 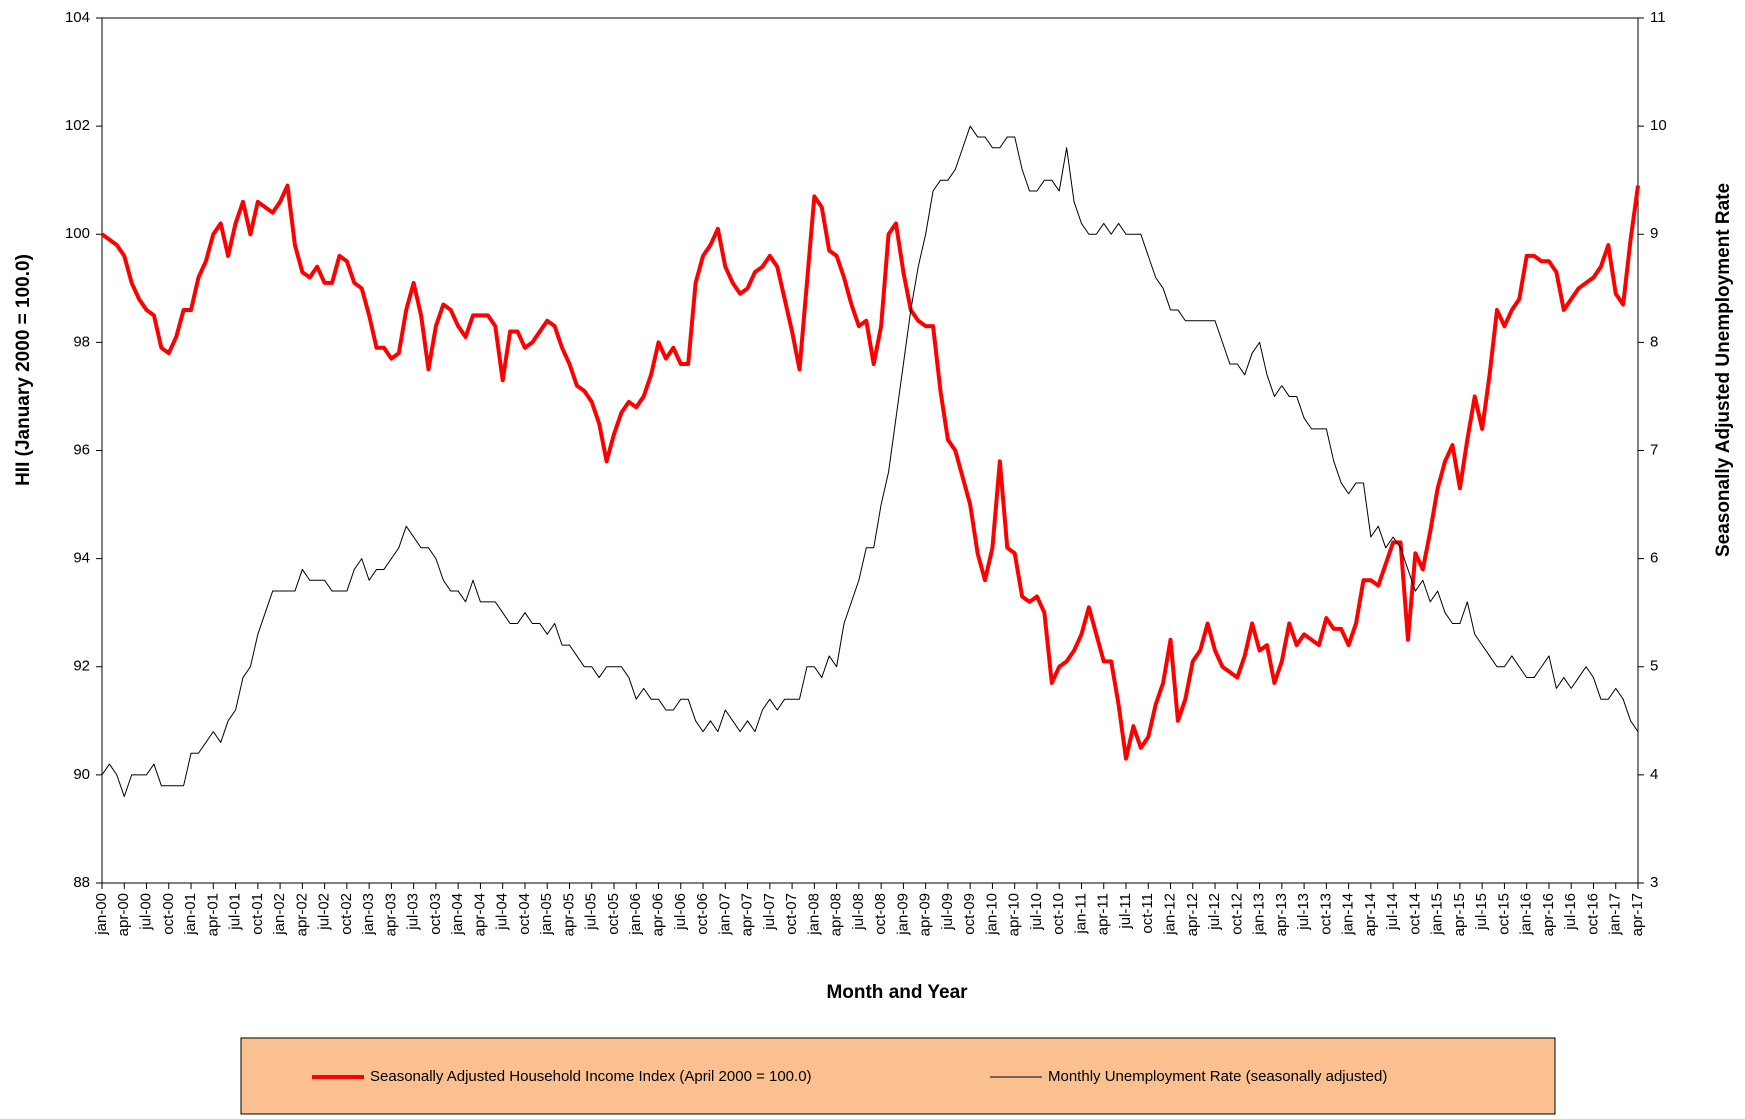 I want to click on x-tick-label: oct-14, so click(x=1414, y=914).